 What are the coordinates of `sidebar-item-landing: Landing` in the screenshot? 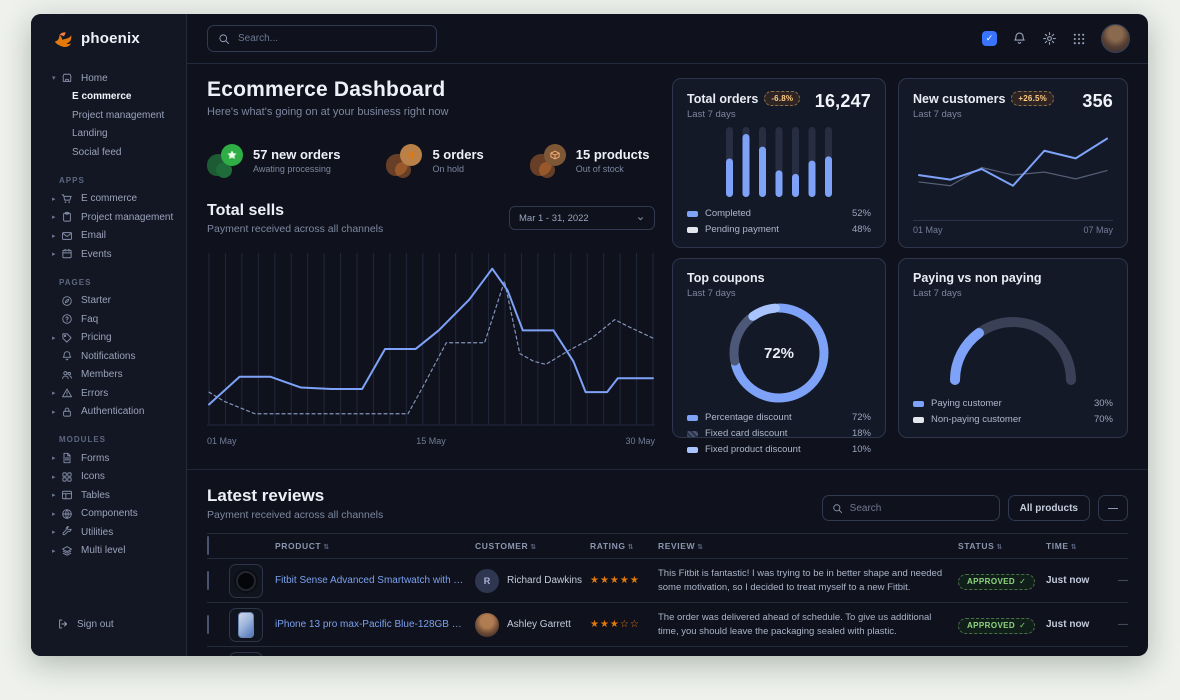 It's located at (108, 134).